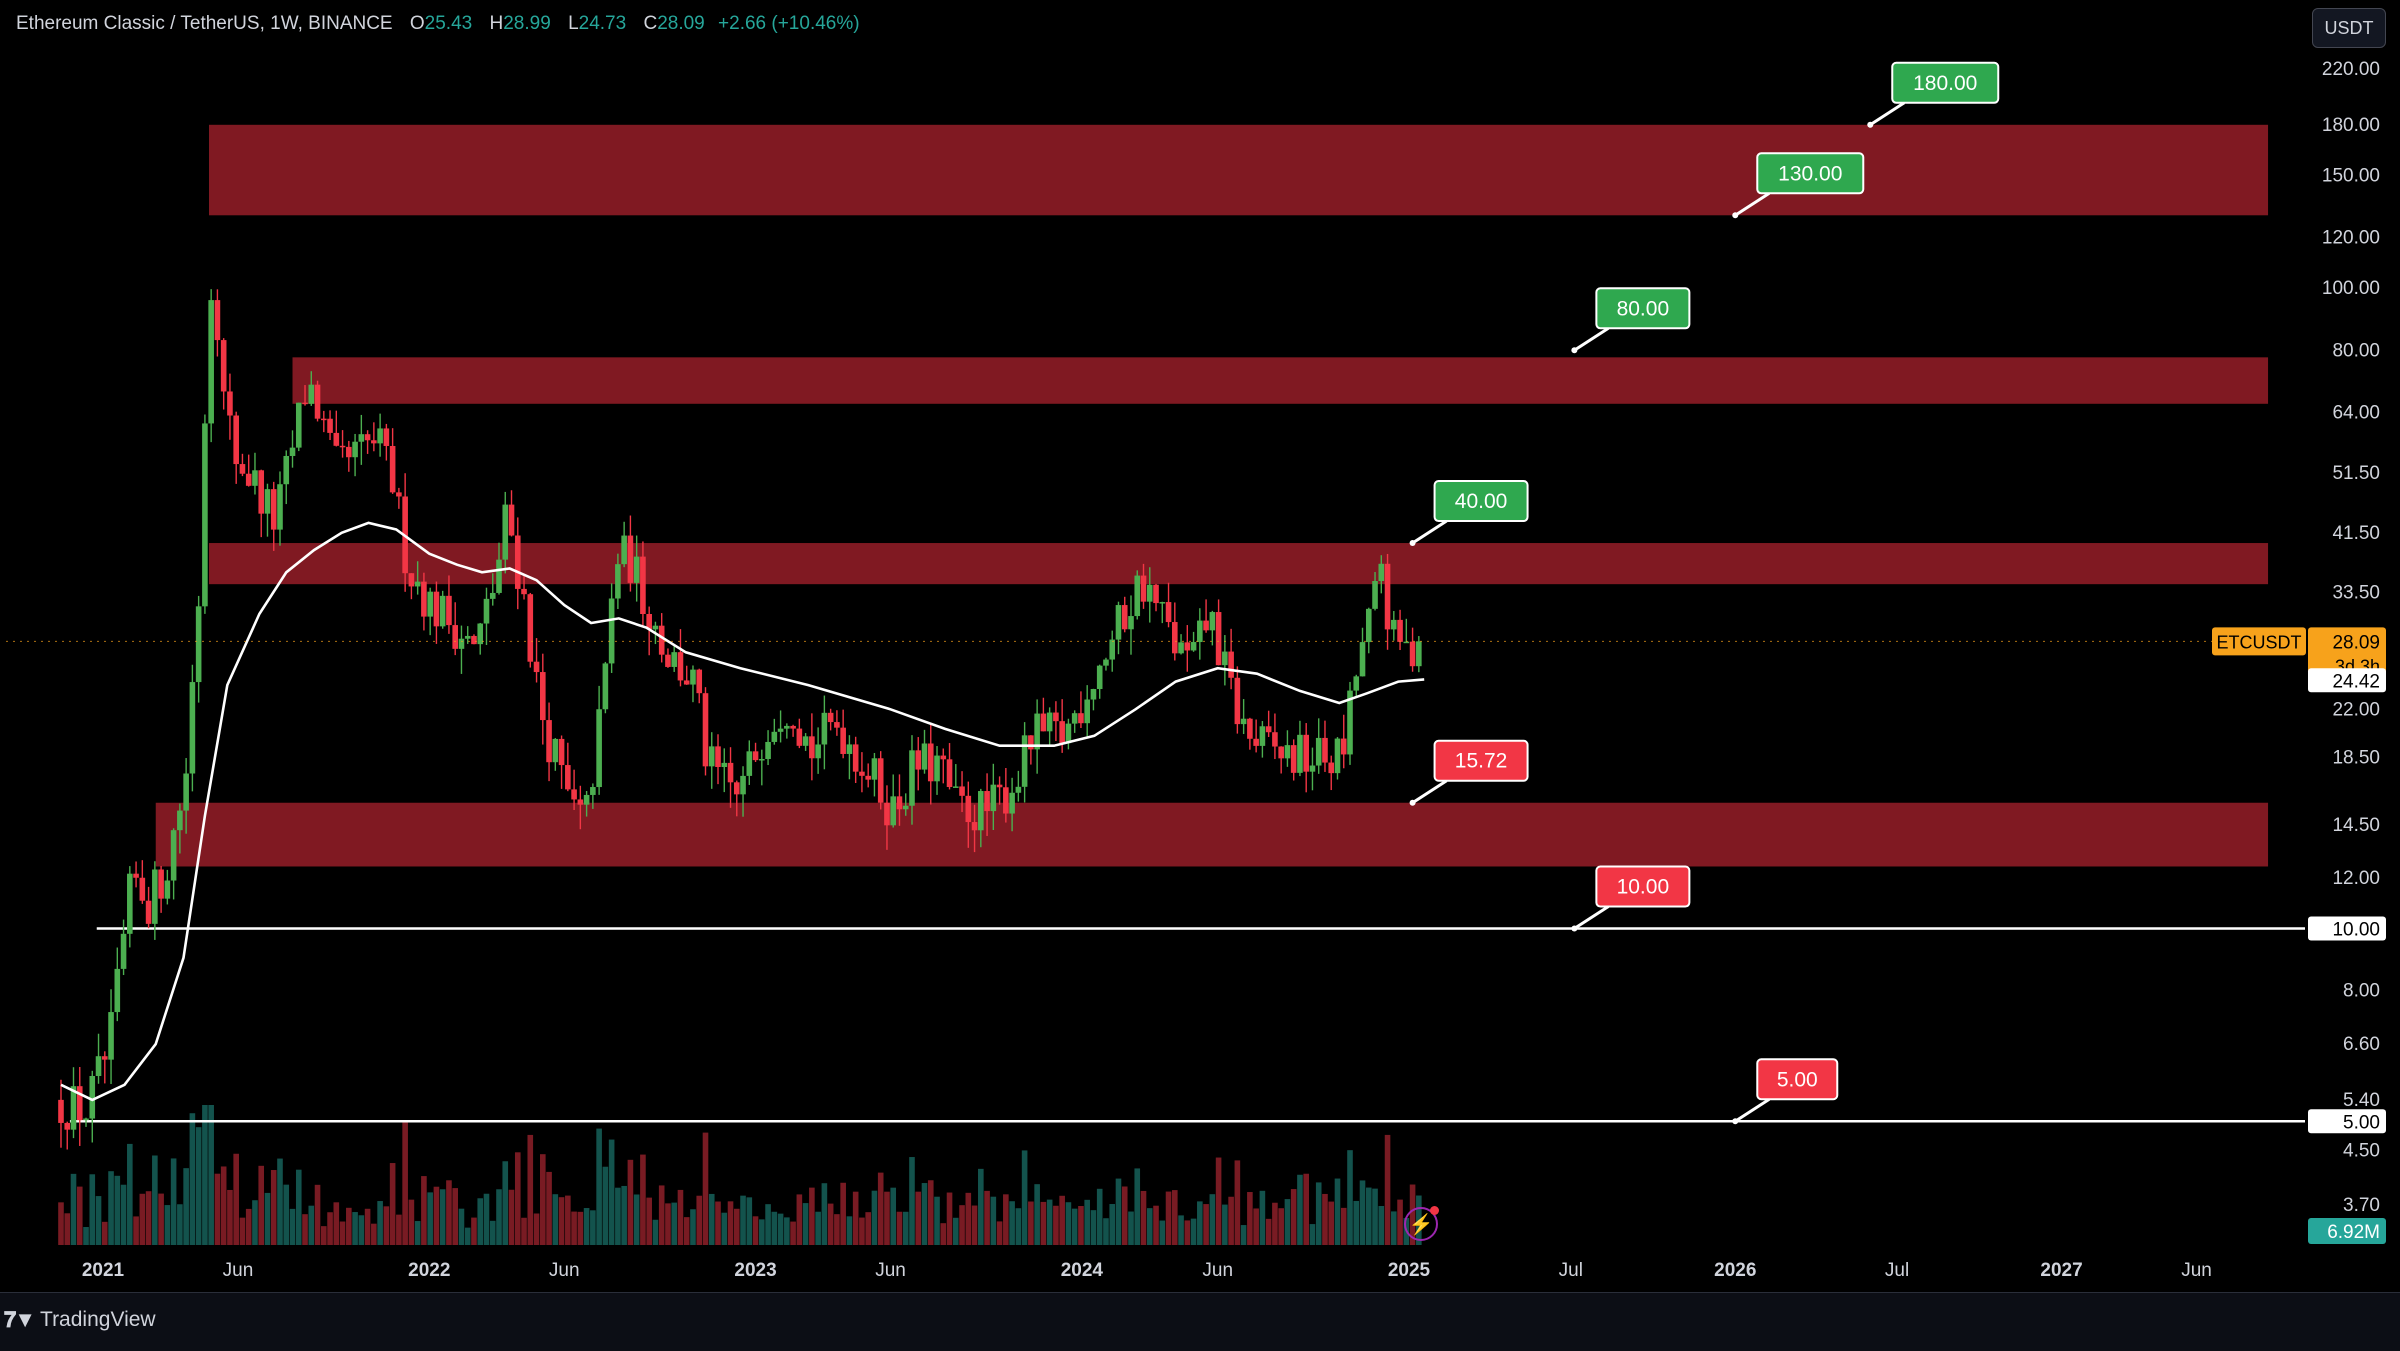 The width and height of the screenshot is (2400, 1351). Describe the element at coordinates (2361, 1044) in the screenshot. I see `price-tick-6.60: 6.60` at that location.